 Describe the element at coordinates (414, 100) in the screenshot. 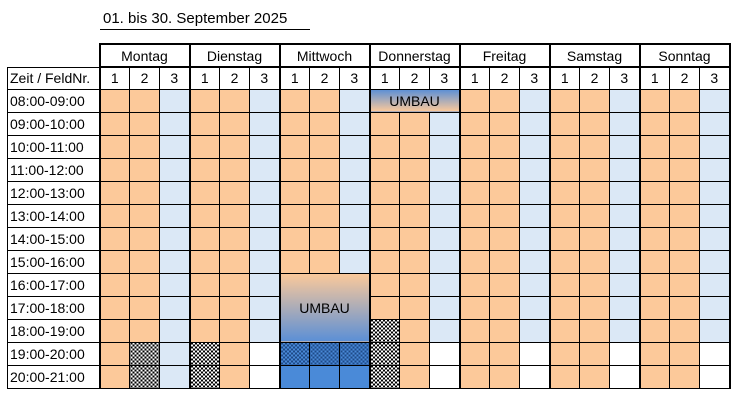

I see `umbau-block-thursday: UMBAU` at that location.